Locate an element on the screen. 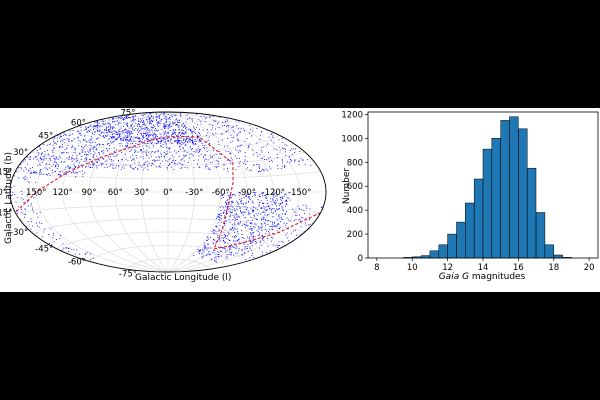  sky-lon-tick-label: 90° is located at coordinates (88, 193).